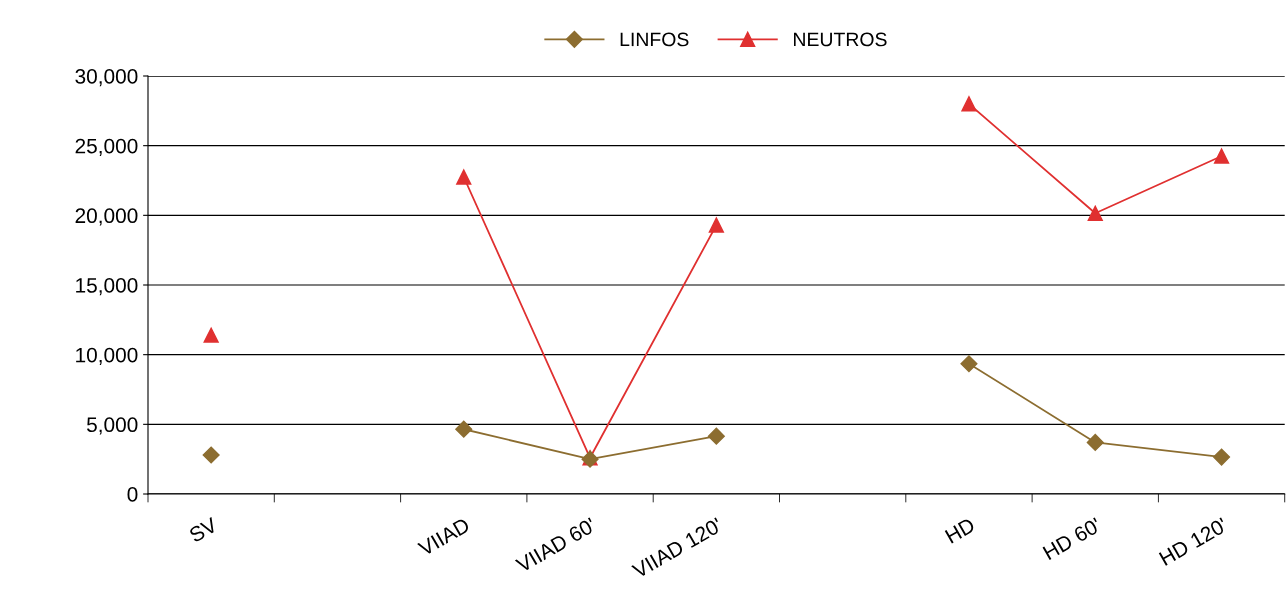 Image resolution: width=1286 pixels, height=607 pixels. I want to click on y-tick-label: 5,000, so click(112, 426).